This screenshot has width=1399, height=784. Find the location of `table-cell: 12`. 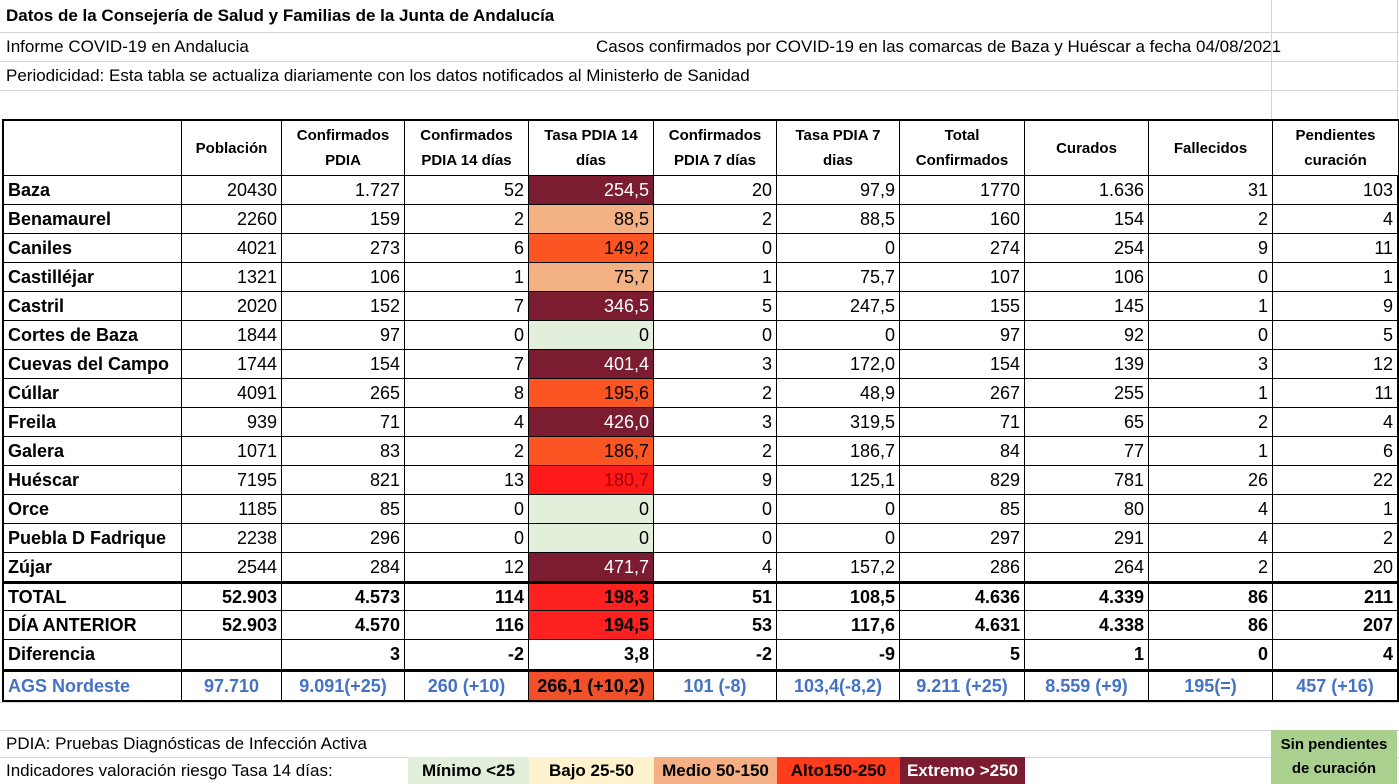

table-cell: 12 is located at coordinates (467, 567).